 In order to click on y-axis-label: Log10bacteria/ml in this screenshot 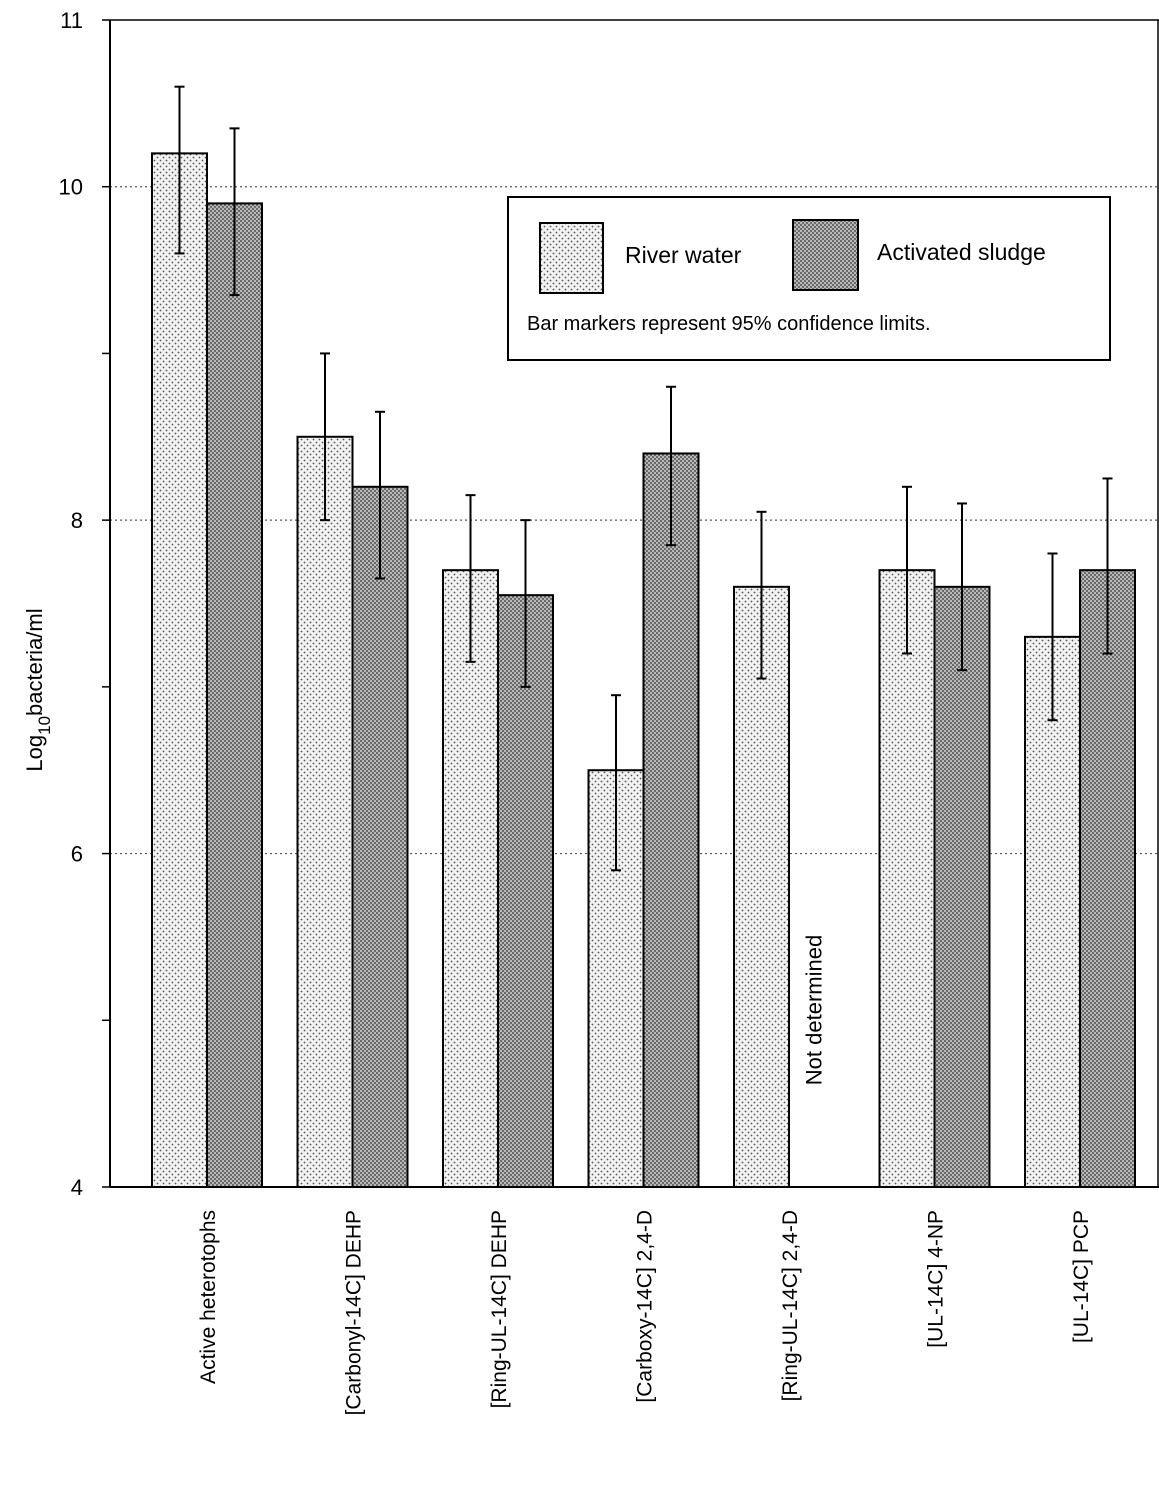, I will do `click(38, 689)`.